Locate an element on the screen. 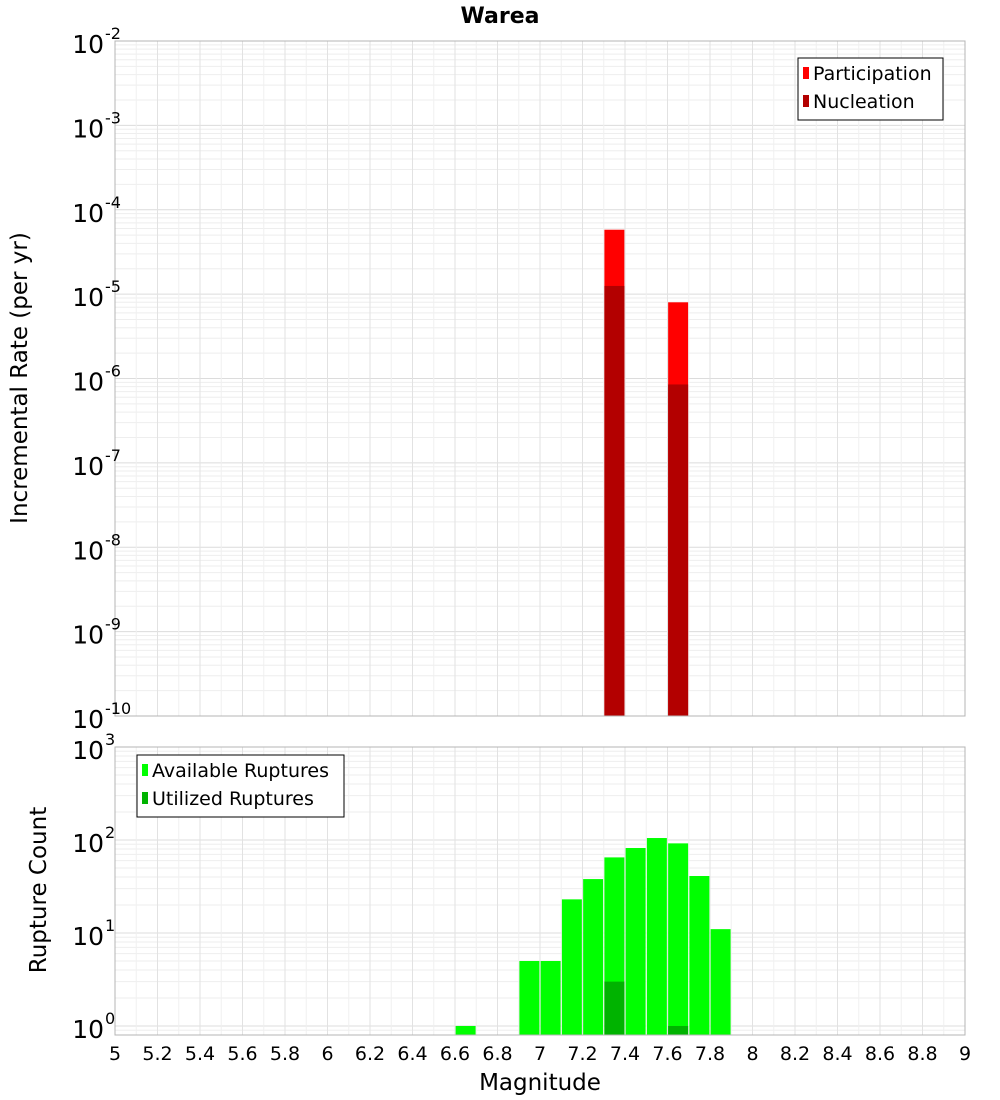  x-tick-label: 6.2 is located at coordinates (370, 1054).